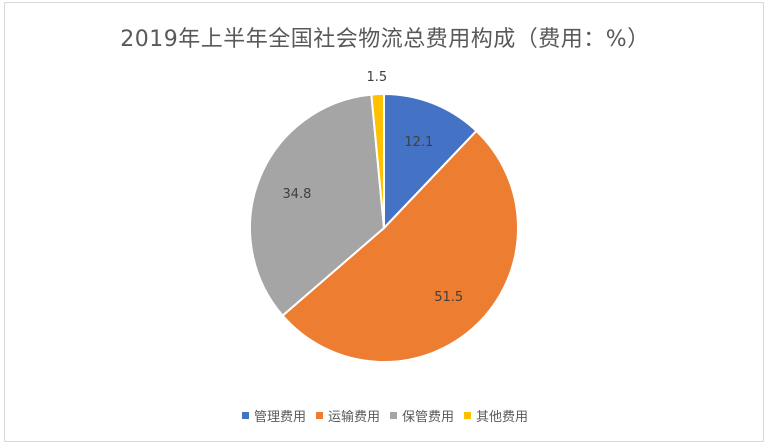  I want to click on legend-item-storage: 保管费用, so click(422, 415).